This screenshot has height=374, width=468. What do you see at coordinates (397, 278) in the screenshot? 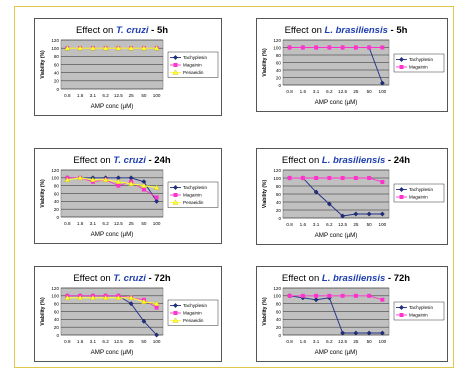
I see `chart-title-suffix: - 72h` at bounding box center [397, 278].